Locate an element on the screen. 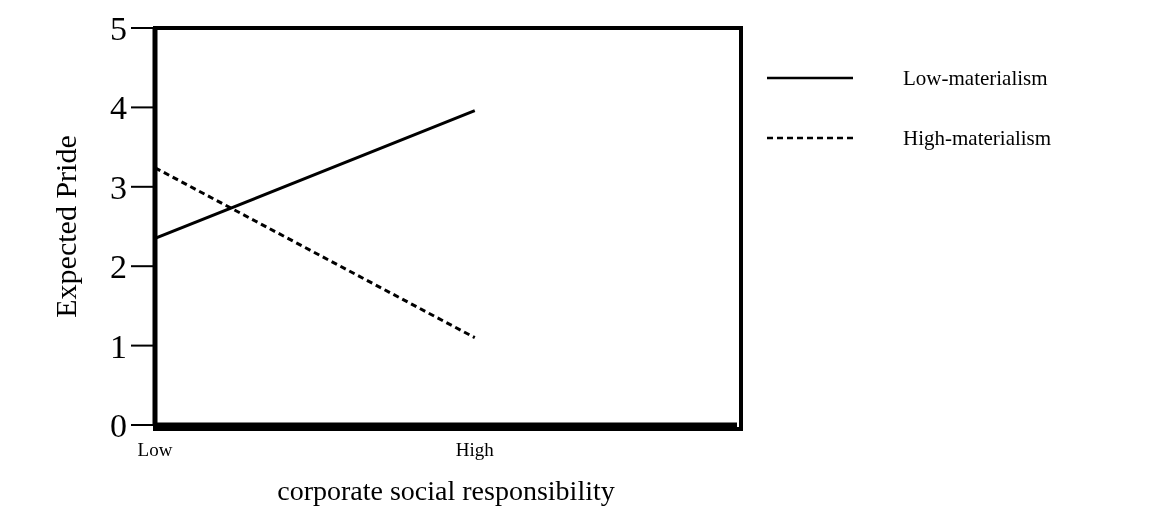 This screenshot has height=519, width=1167. x-tick-label: High is located at coordinates (475, 450).